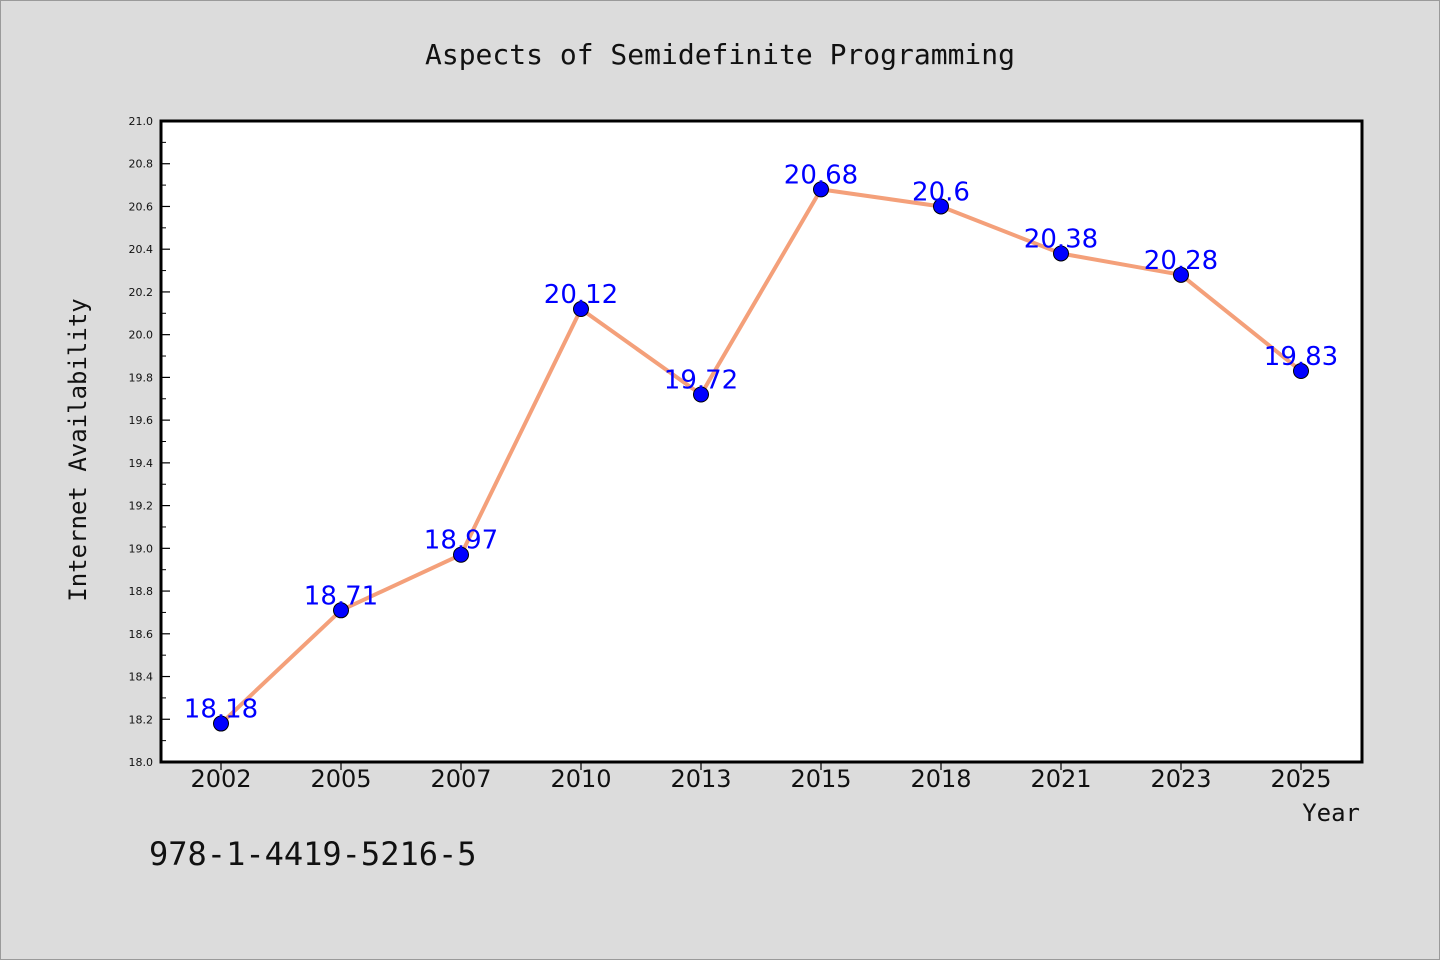 The image size is (1440, 960). Describe the element at coordinates (581, 295) in the screenshot. I see `data-label: 20.12` at that location.